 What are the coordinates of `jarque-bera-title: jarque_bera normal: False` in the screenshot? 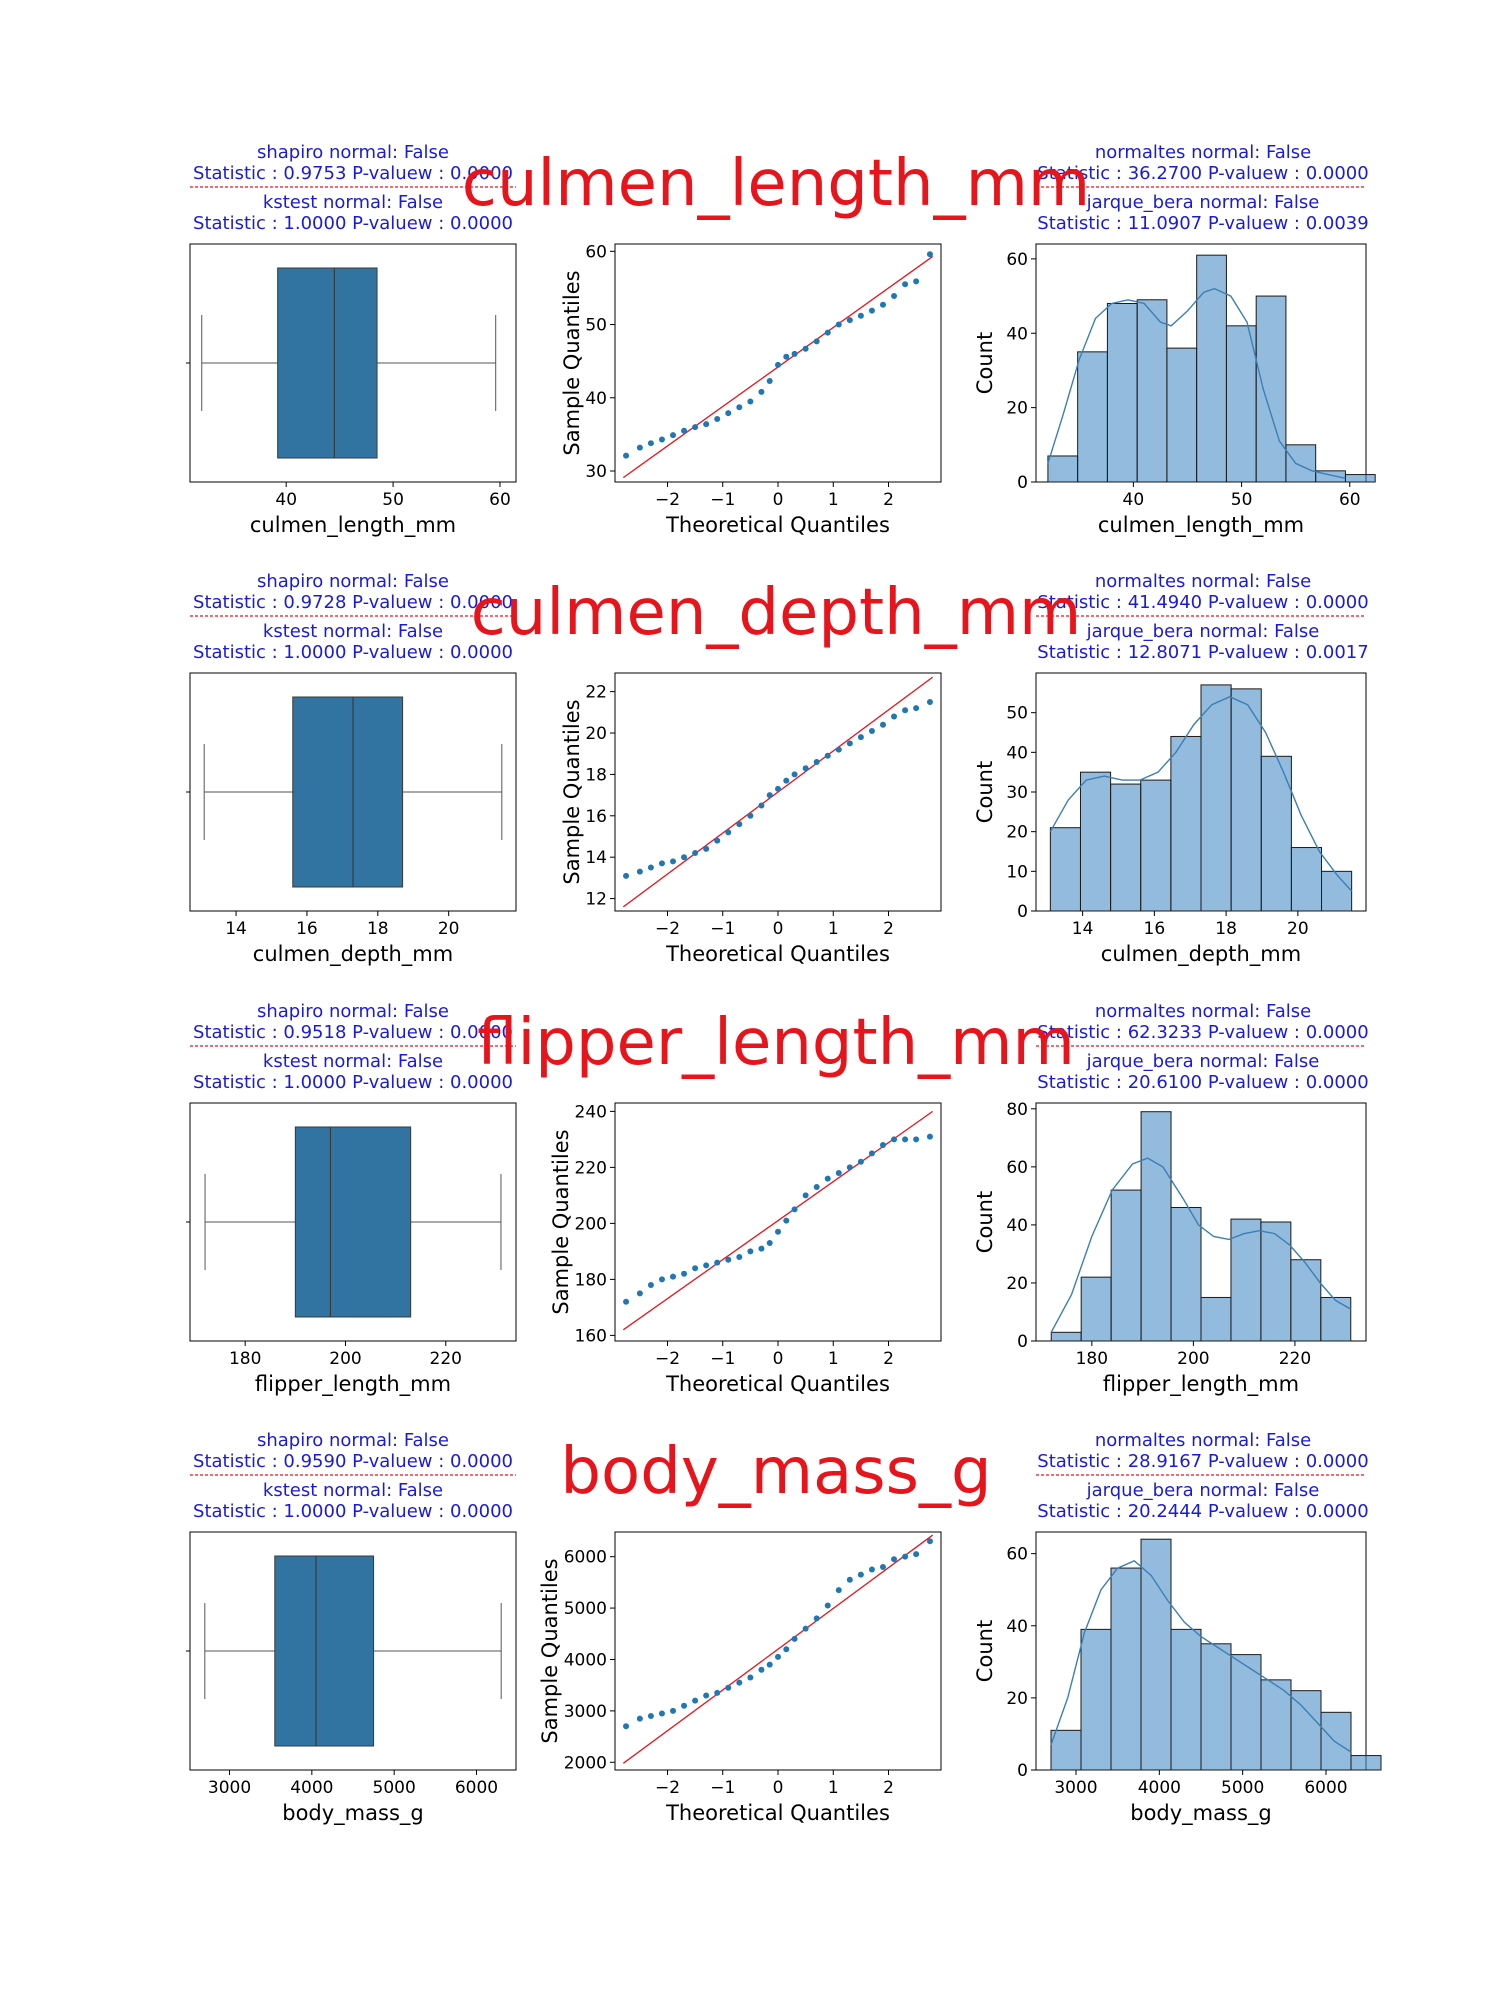 It's located at (1203, 631).